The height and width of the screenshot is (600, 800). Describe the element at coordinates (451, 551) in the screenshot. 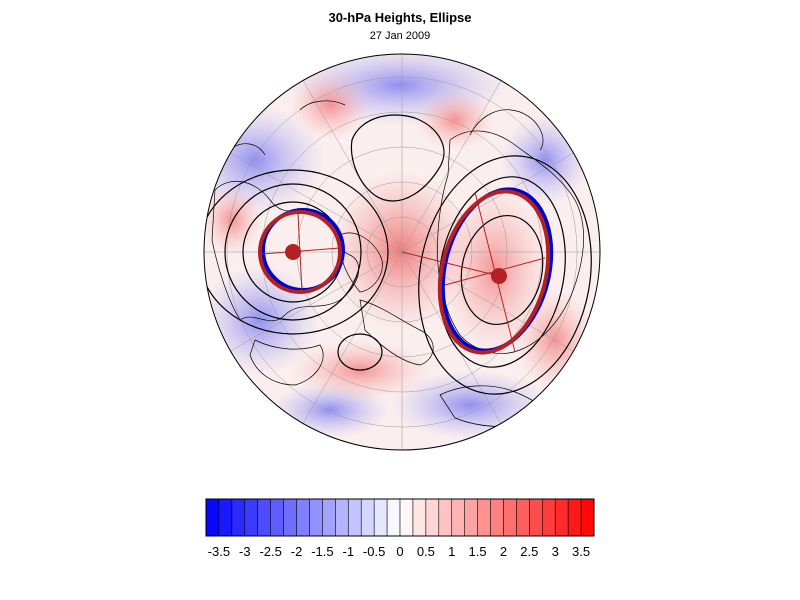

I see `colorbar-tick-label: 1` at that location.